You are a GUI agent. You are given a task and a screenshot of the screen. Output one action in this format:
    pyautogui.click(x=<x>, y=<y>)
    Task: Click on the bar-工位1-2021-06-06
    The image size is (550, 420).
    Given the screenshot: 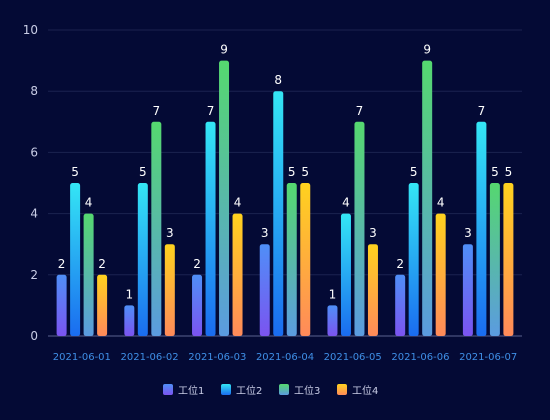 What is the action you would take?
    pyautogui.click(x=400, y=305)
    